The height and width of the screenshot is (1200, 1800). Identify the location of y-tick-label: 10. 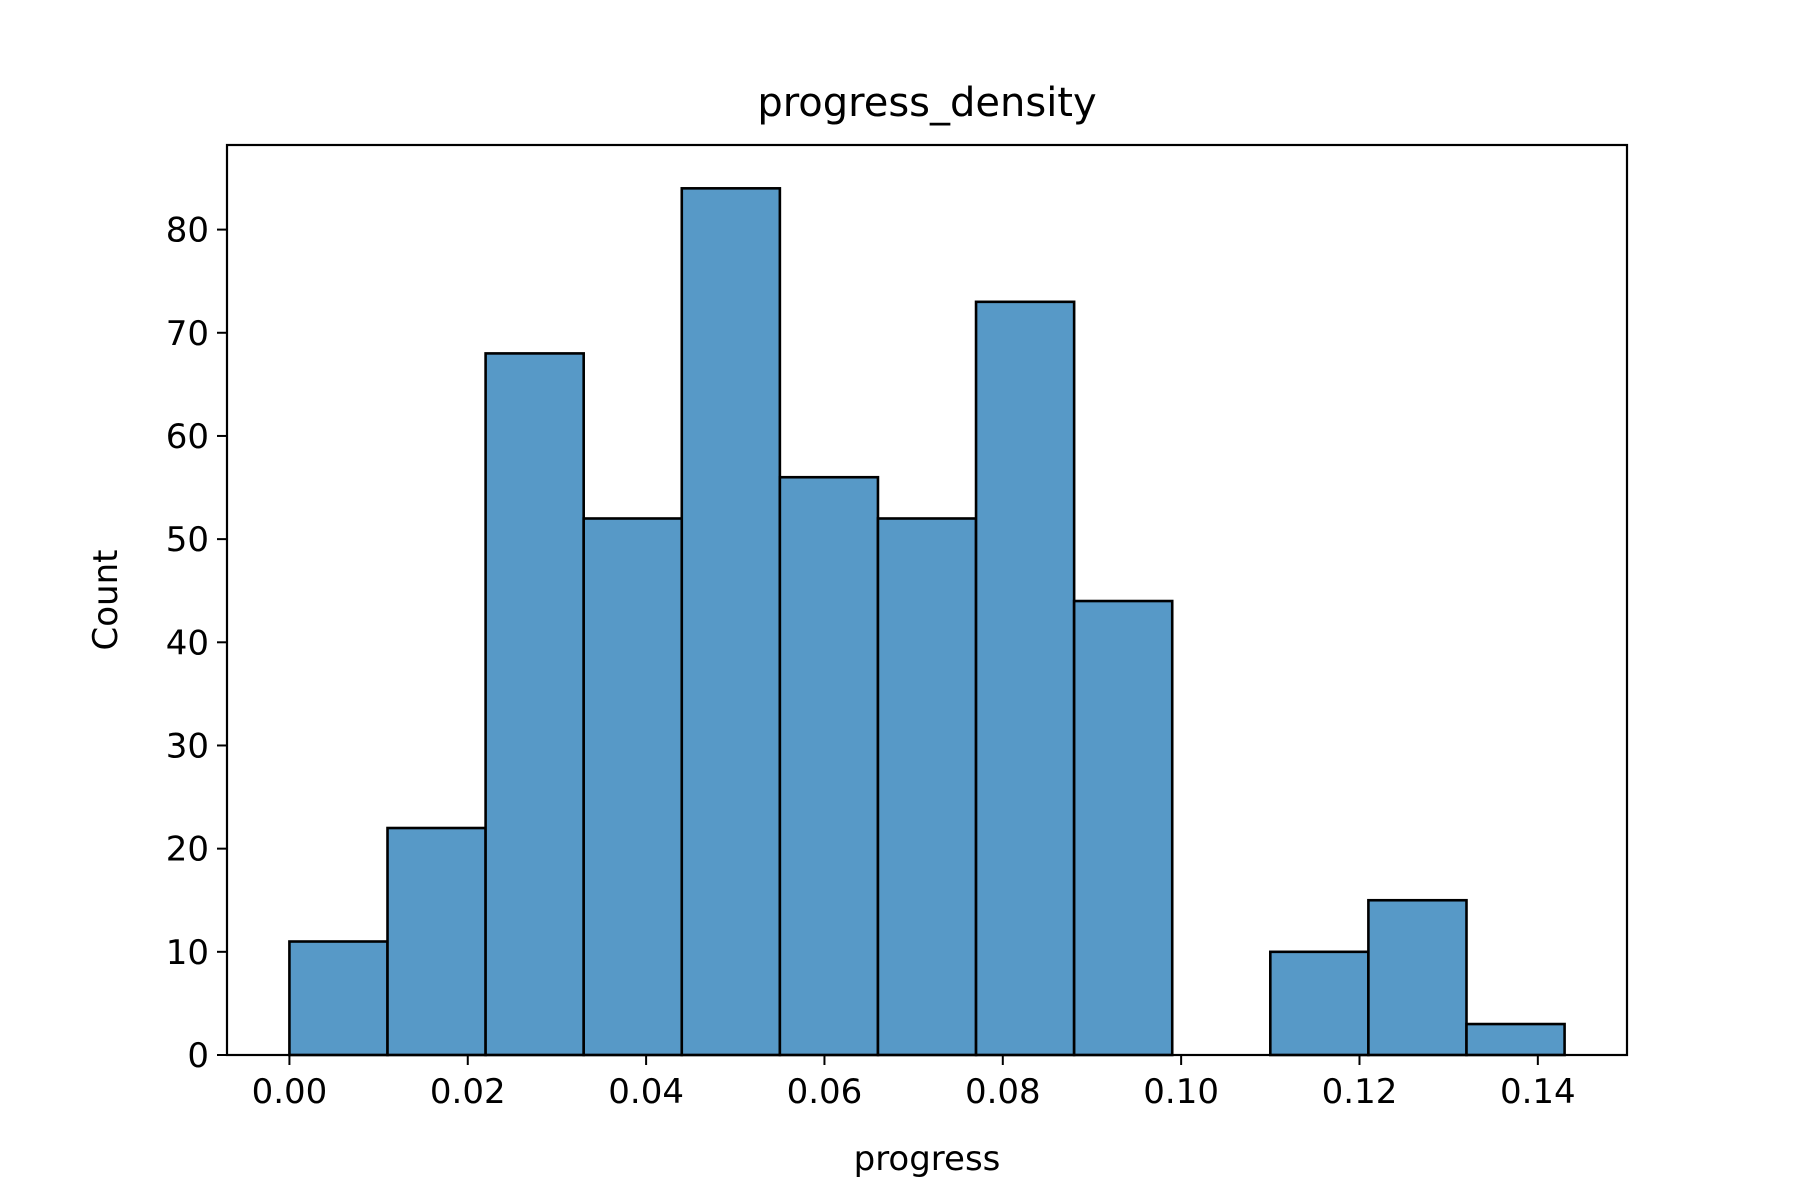
(187, 953).